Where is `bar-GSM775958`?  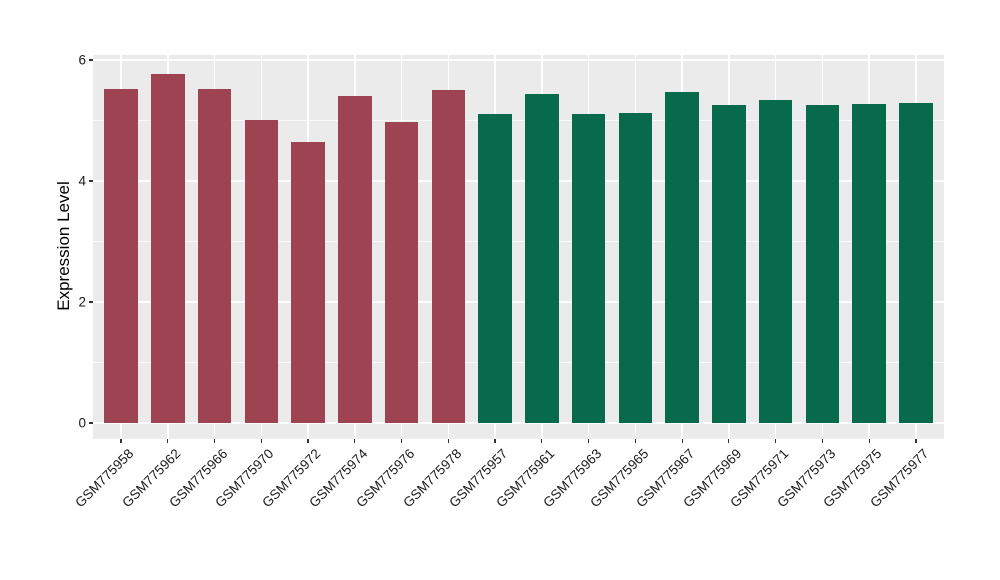
bar-GSM775958 is located at coordinates (121, 256).